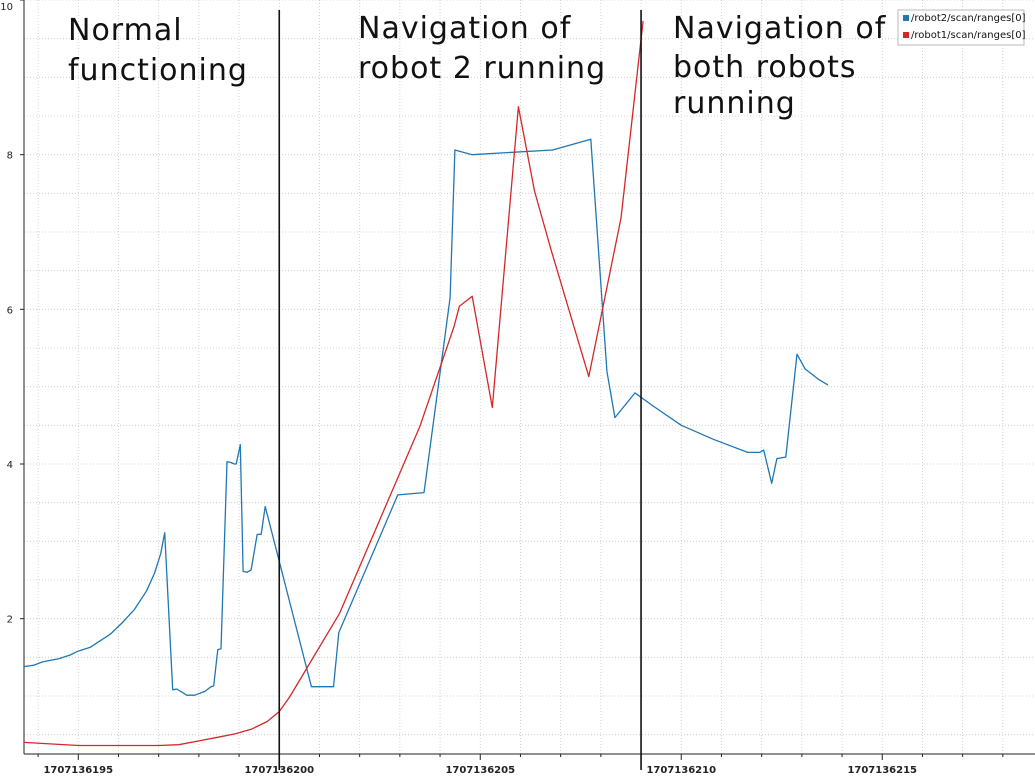 The image size is (1035, 776). What do you see at coordinates (482, 48) in the screenshot?
I see `annotation-robot2: Navigation of robot 2 running` at bounding box center [482, 48].